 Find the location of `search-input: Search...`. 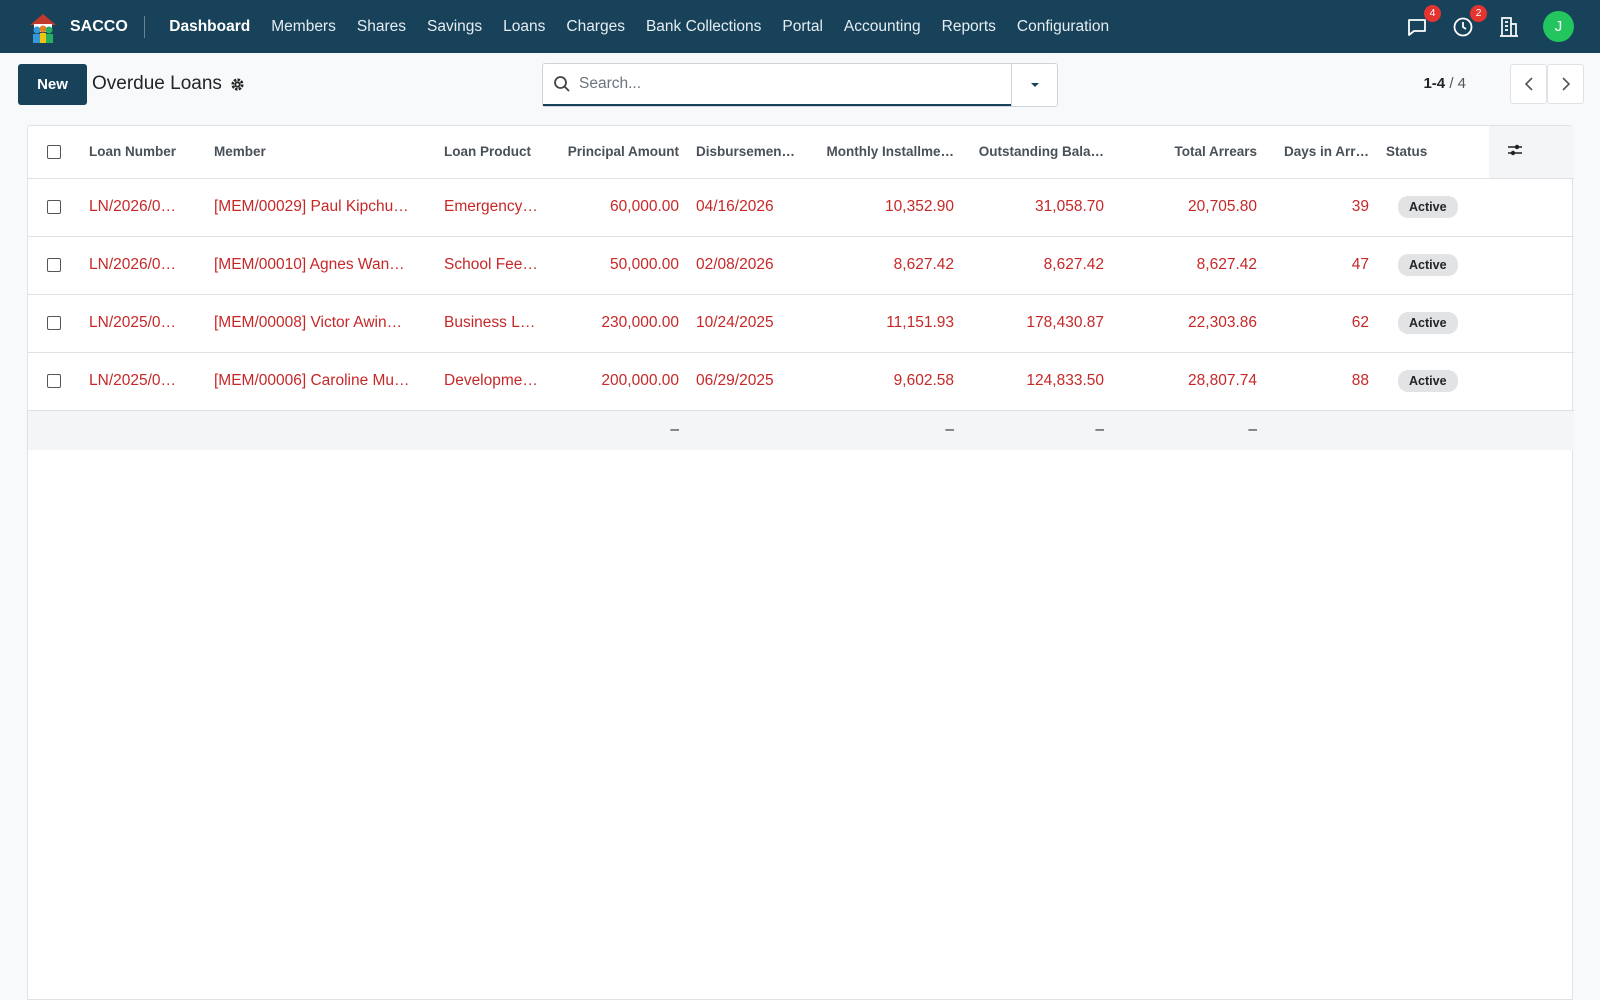

search-input: Search... is located at coordinates (777, 85).